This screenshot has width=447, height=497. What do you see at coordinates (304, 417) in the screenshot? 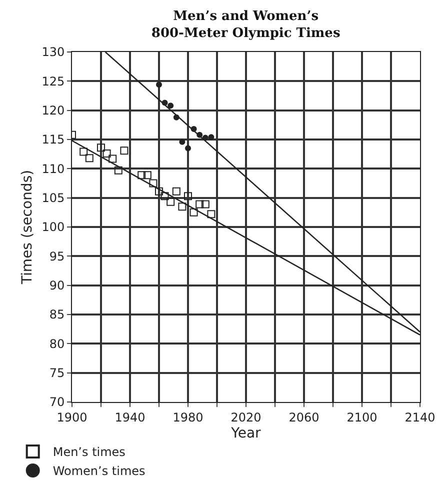
I see `x-tick-label: 2060` at bounding box center [304, 417].